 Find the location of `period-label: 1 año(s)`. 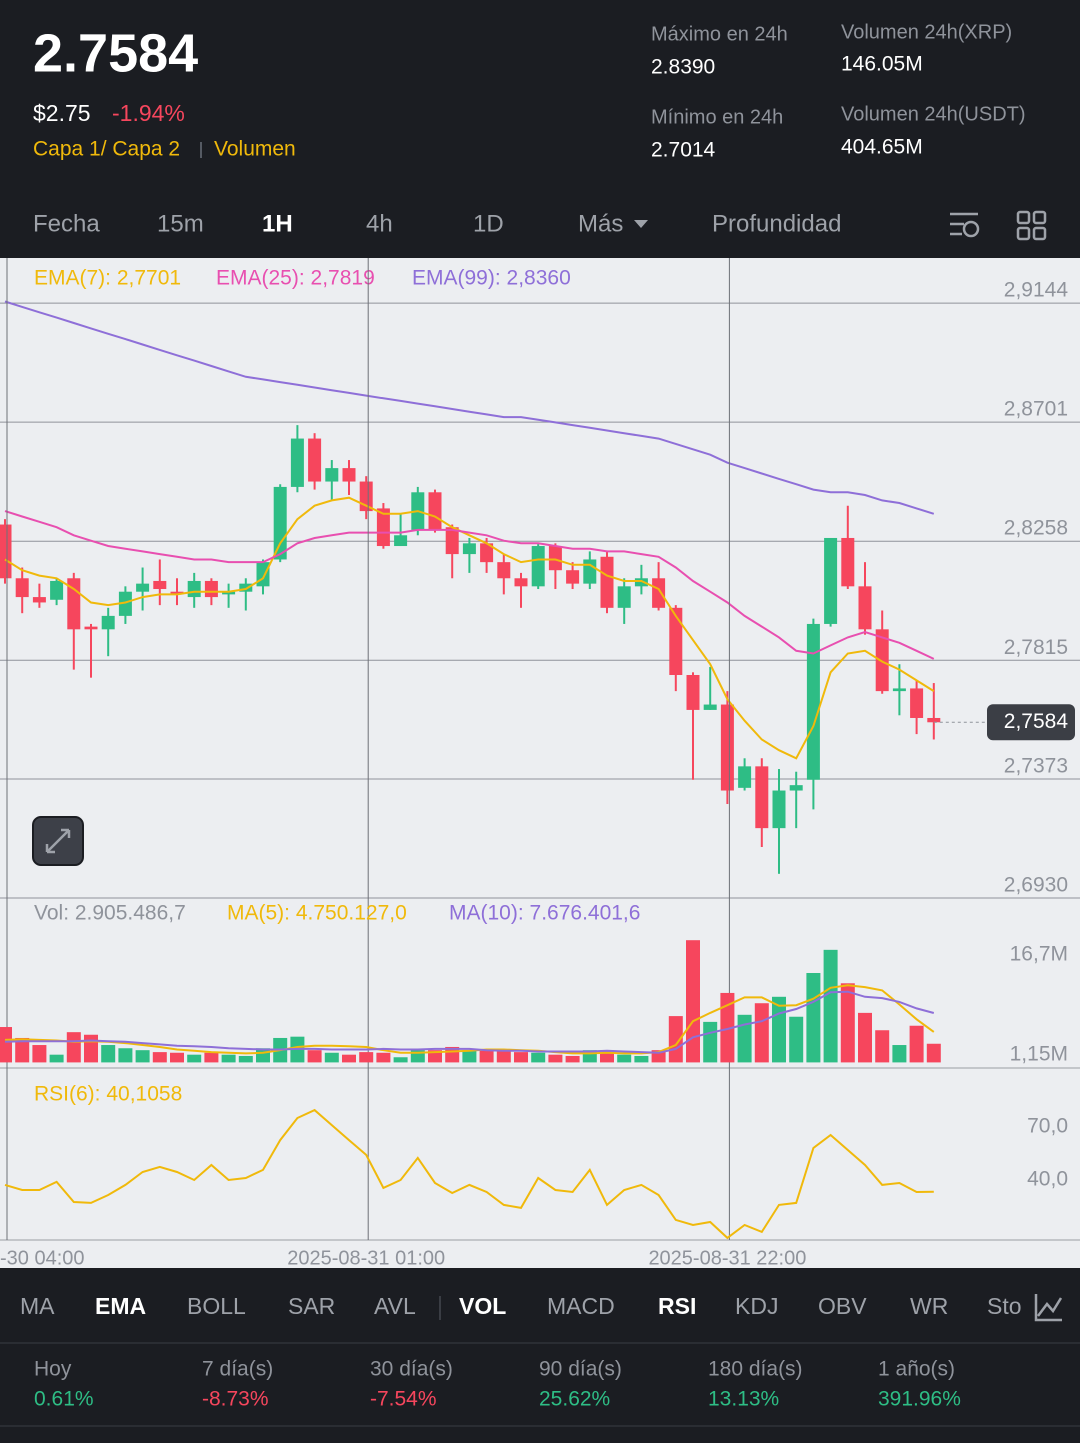

period-label: 1 año(s) is located at coordinates (916, 1369).